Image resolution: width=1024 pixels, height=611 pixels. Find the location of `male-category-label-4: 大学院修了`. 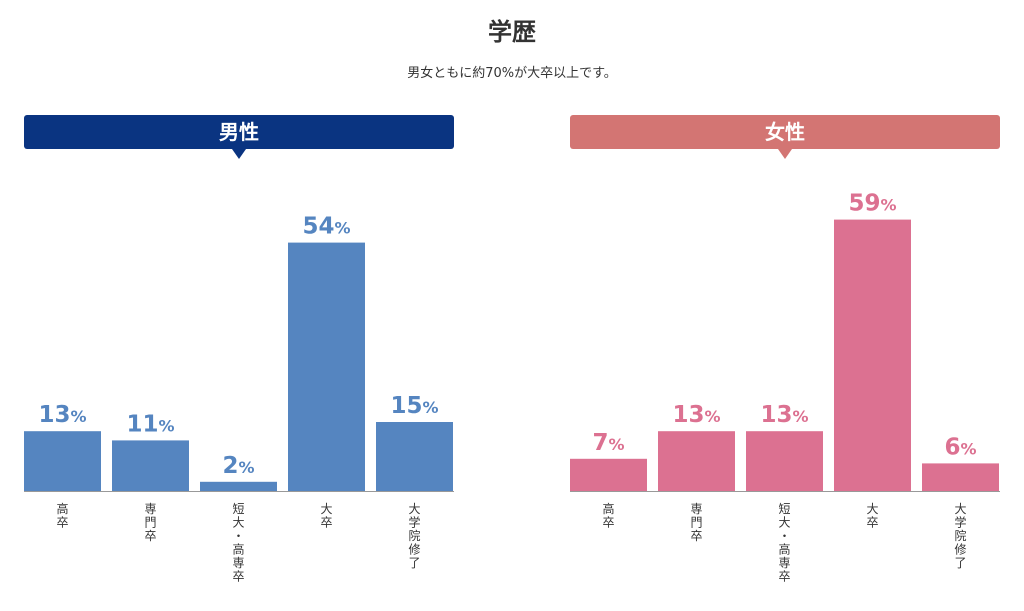

male-category-label-4: 大学院修了 is located at coordinates (414, 536).